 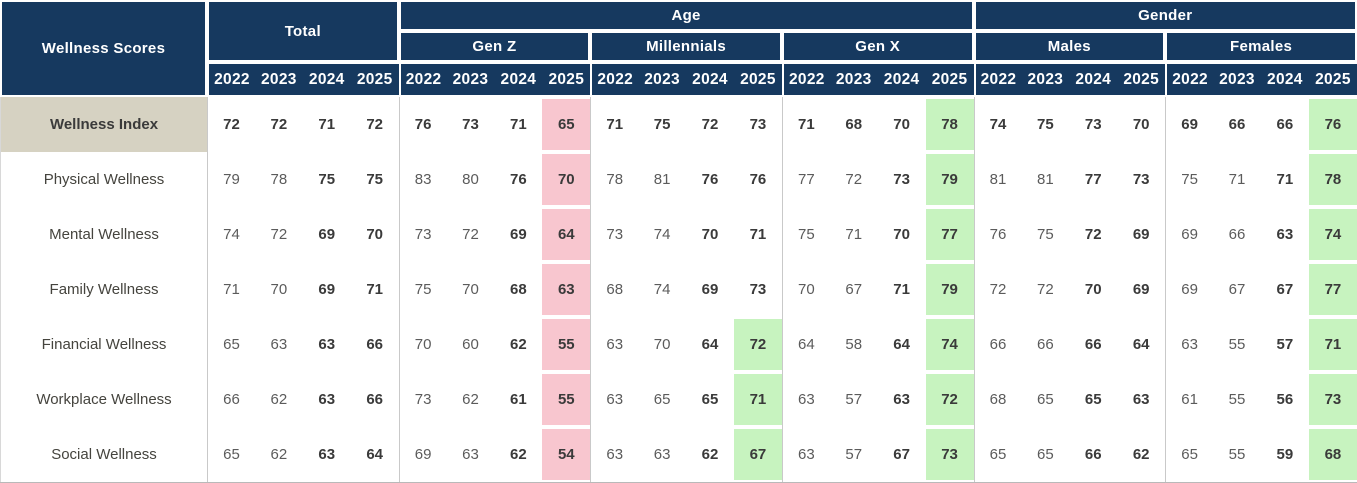 I want to click on group-header: Males, so click(x=1070, y=46).